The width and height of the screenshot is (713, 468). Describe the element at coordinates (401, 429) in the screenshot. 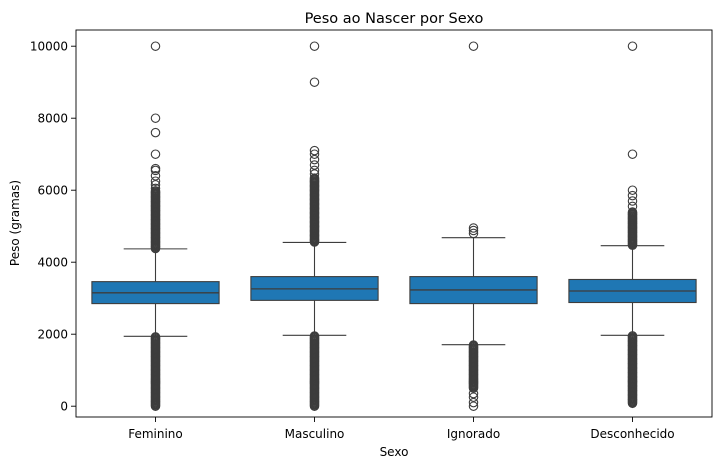

I see `x-axis: Feminino Masculino Ignorado Desconhecido` at that location.